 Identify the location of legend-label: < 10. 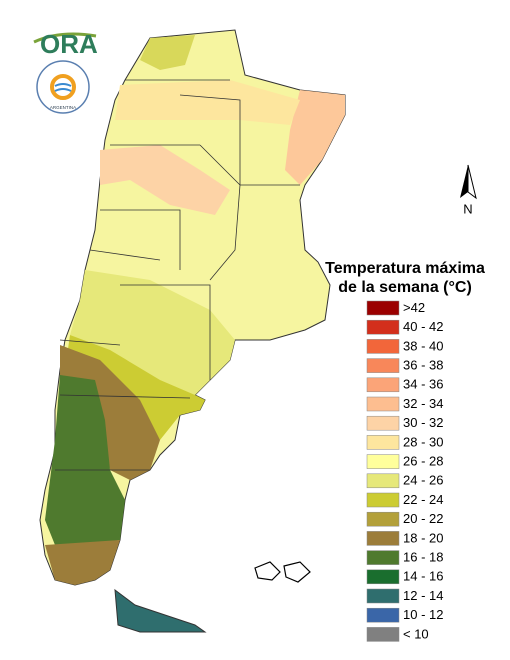
(416, 633).